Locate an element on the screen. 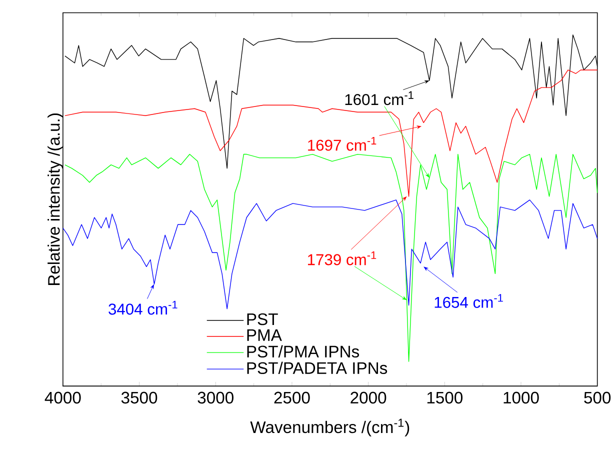  x-tick-label: 4000 is located at coordinates (62, 398).